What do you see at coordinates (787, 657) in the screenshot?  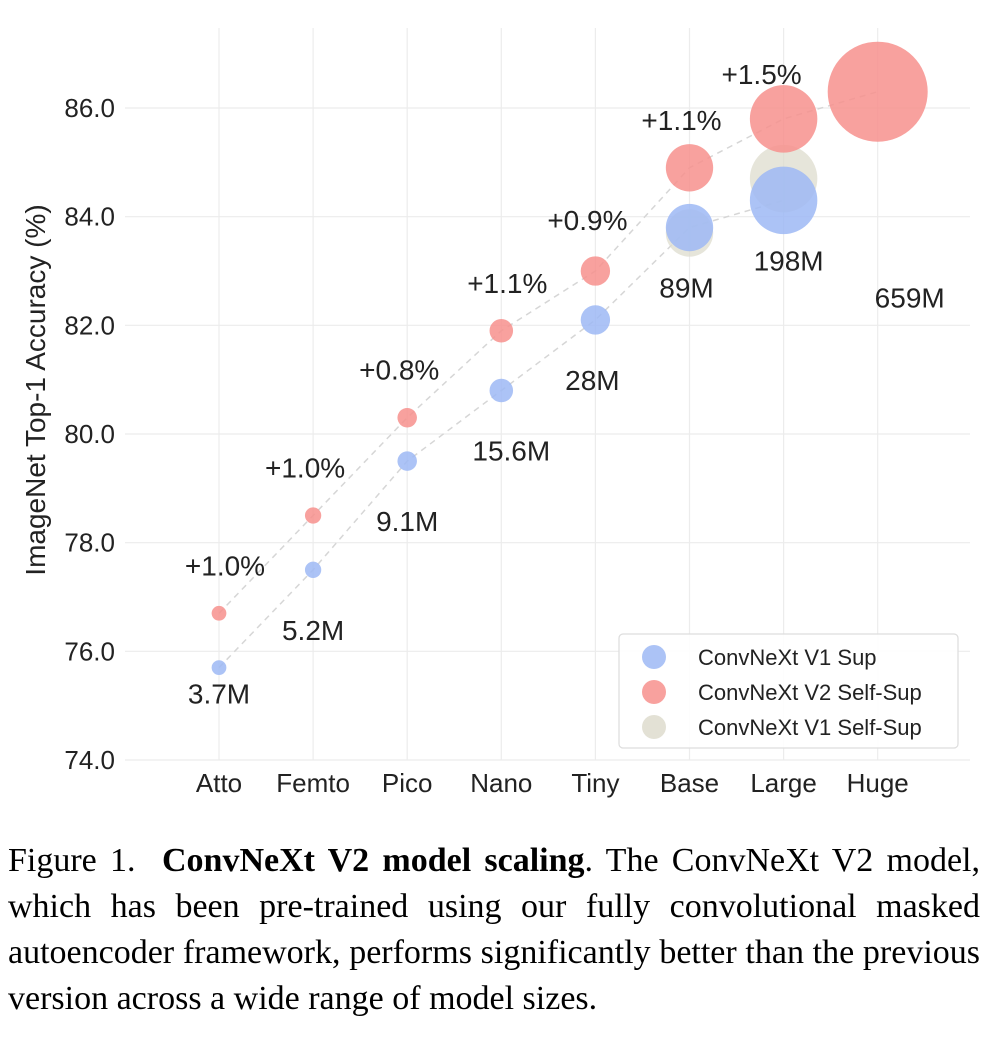 I see `legend-label: ConvNeXt V1 Sup` at bounding box center [787, 657].